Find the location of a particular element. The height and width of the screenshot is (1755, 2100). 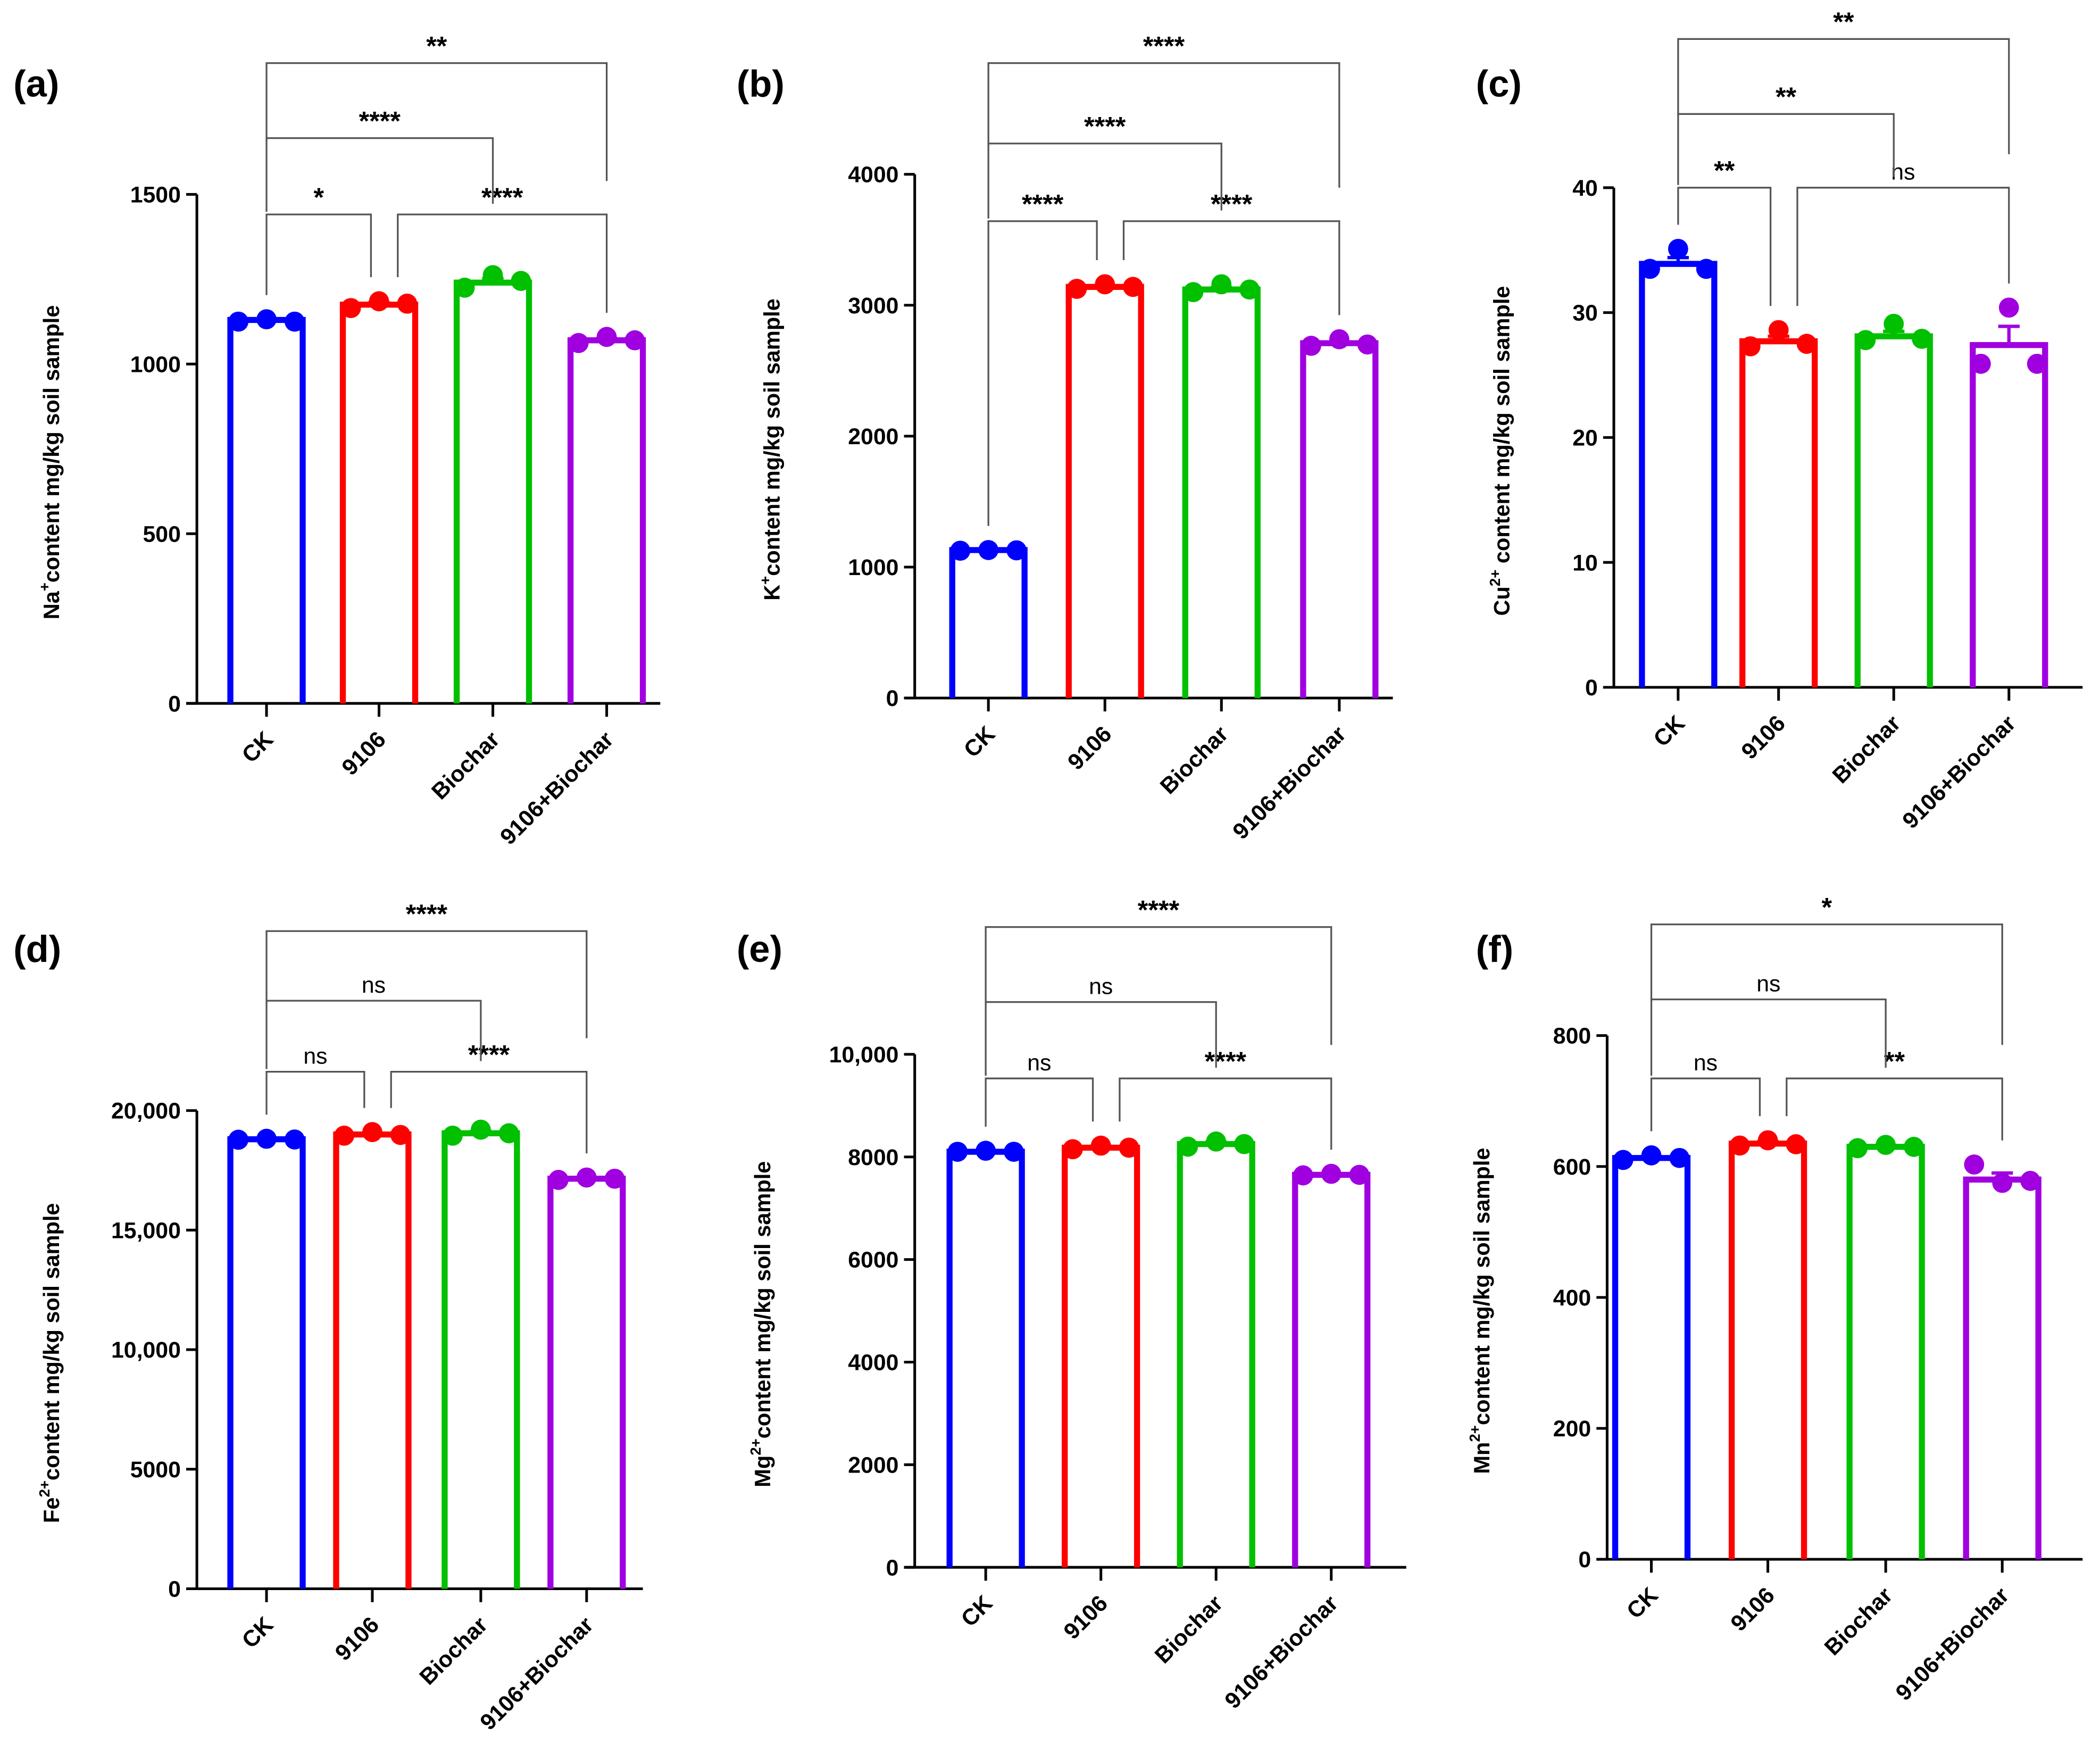

y-tick-label: 500 is located at coordinates (162, 534).